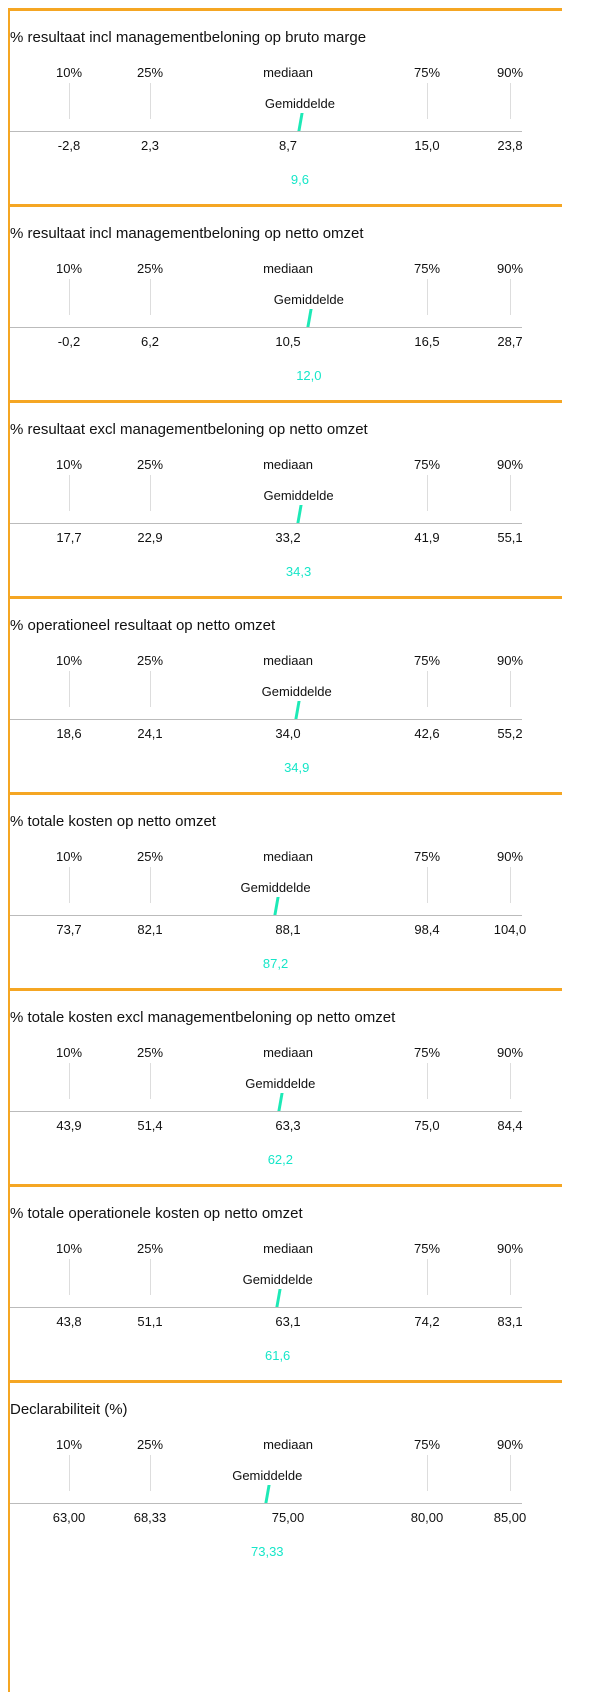  I want to click on panel-title: % operationeel resultaat op netto omzet, so click(143, 625).